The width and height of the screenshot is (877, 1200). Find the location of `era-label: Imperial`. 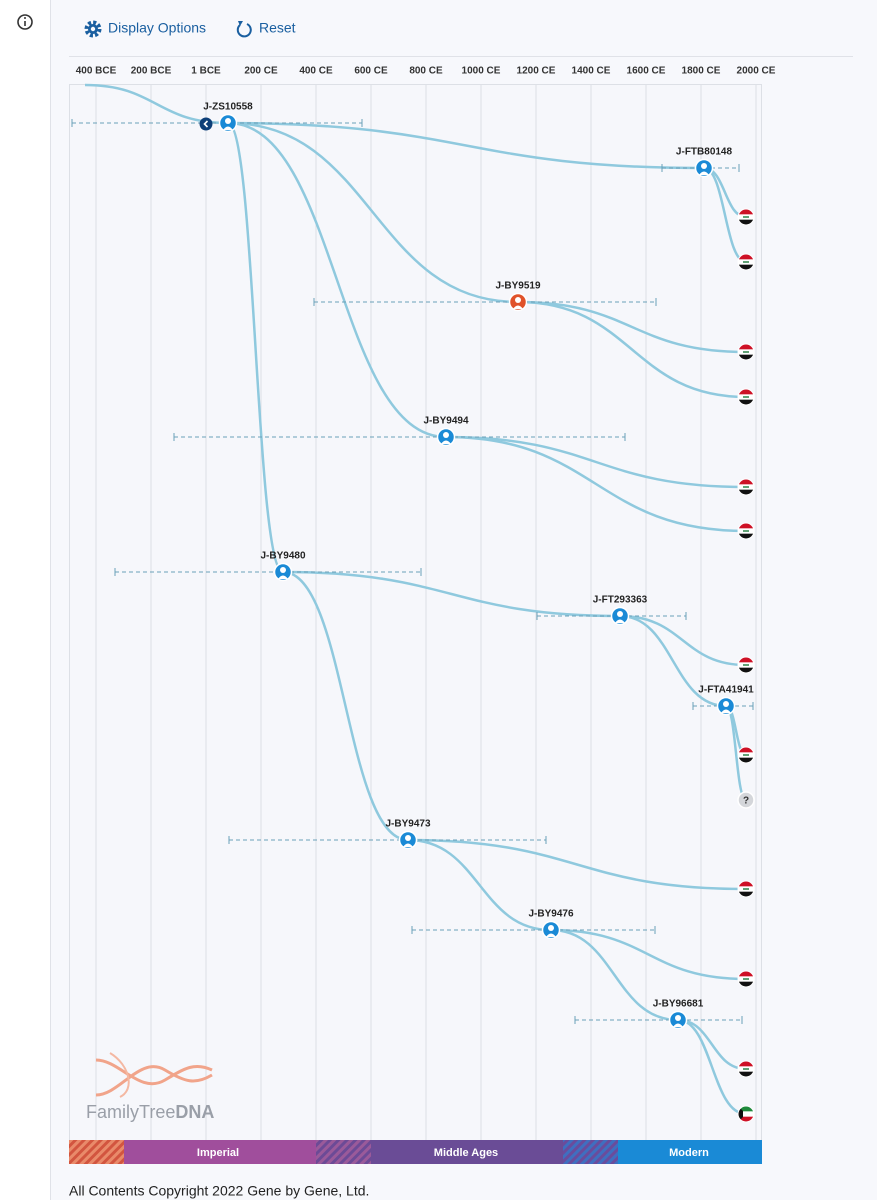

era-label: Imperial is located at coordinates (218, 1153).